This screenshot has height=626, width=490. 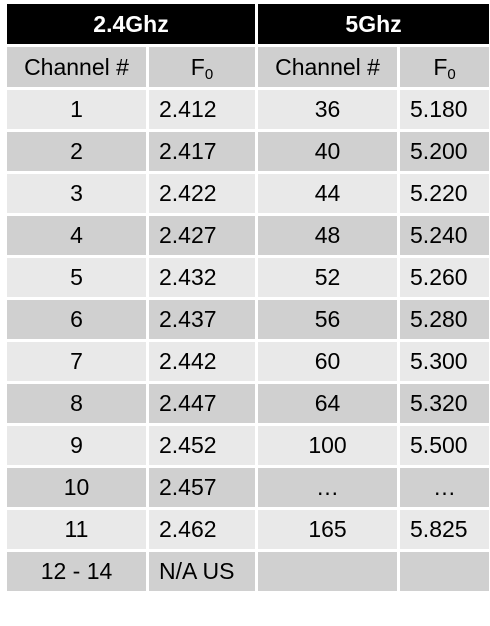 What do you see at coordinates (328, 361) in the screenshot?
I see `channel-5ghz-cell: 60` at bounding box center [328, 361].